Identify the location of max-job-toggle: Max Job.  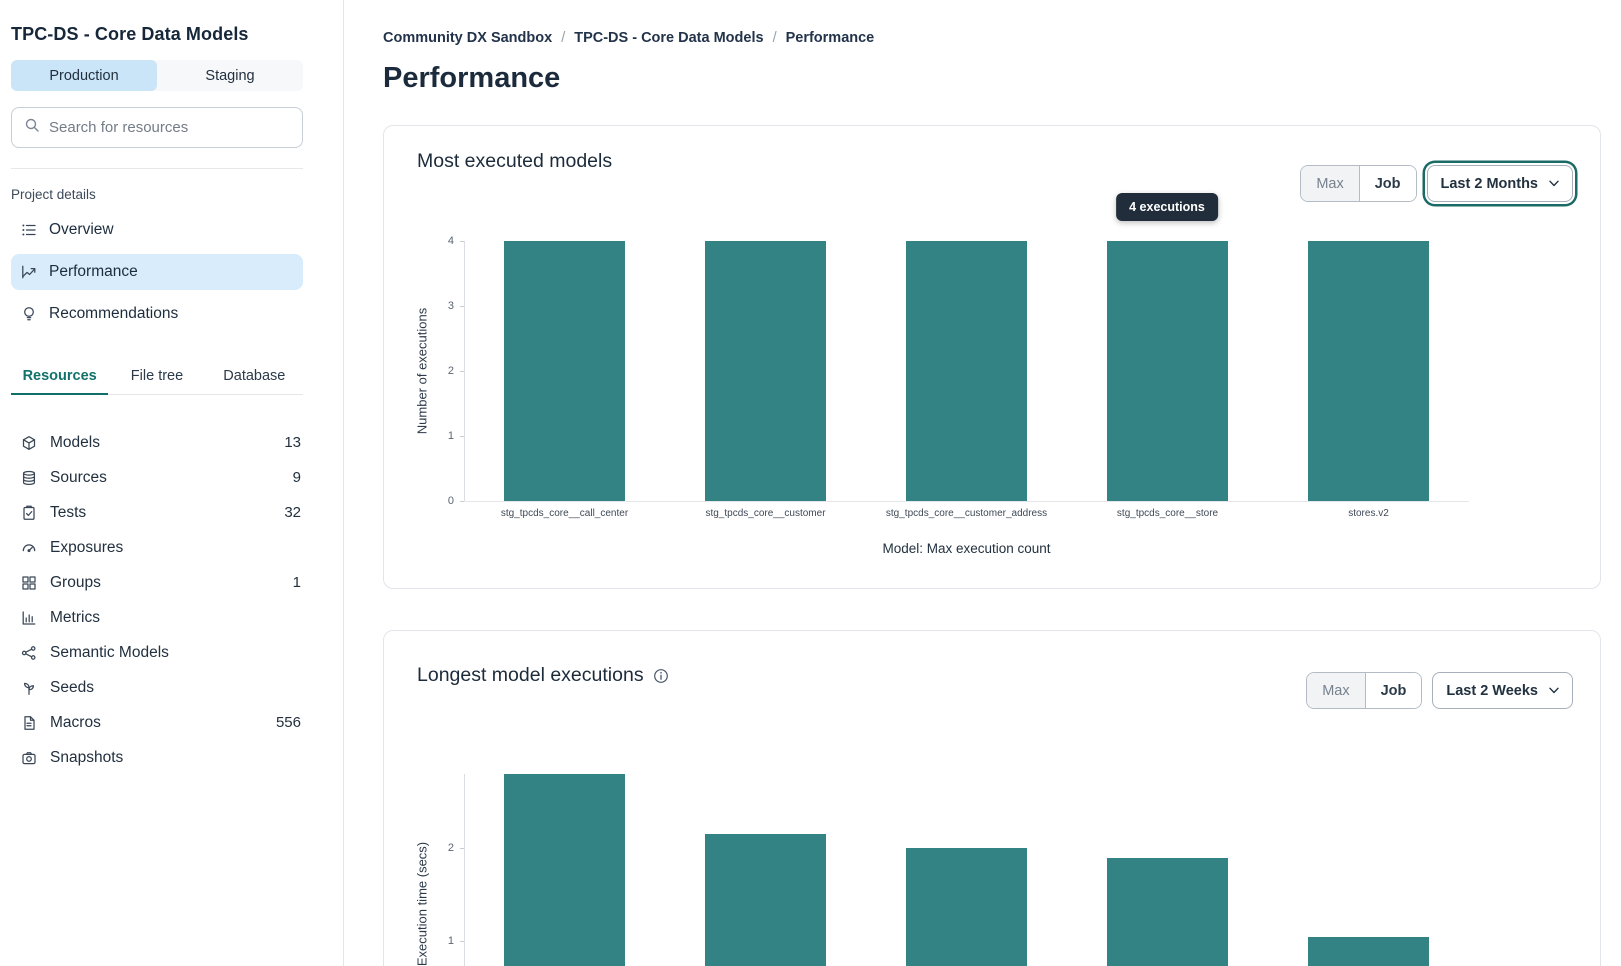
(1364, 690).